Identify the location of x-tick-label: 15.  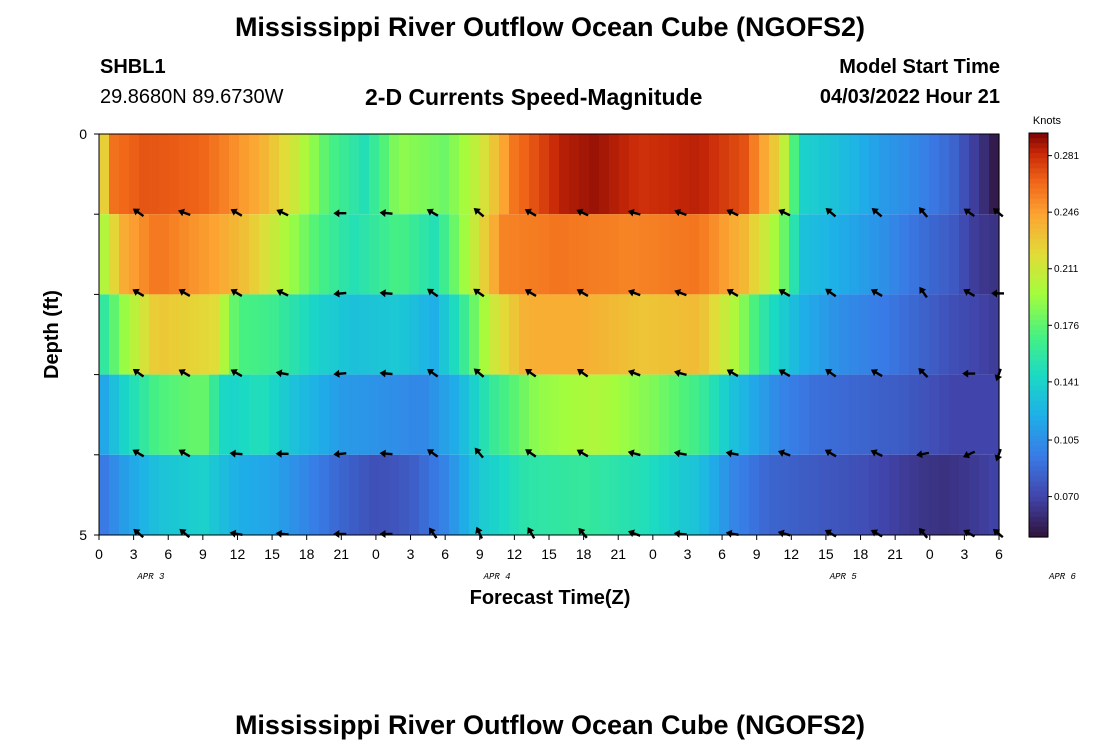
(826, 554).